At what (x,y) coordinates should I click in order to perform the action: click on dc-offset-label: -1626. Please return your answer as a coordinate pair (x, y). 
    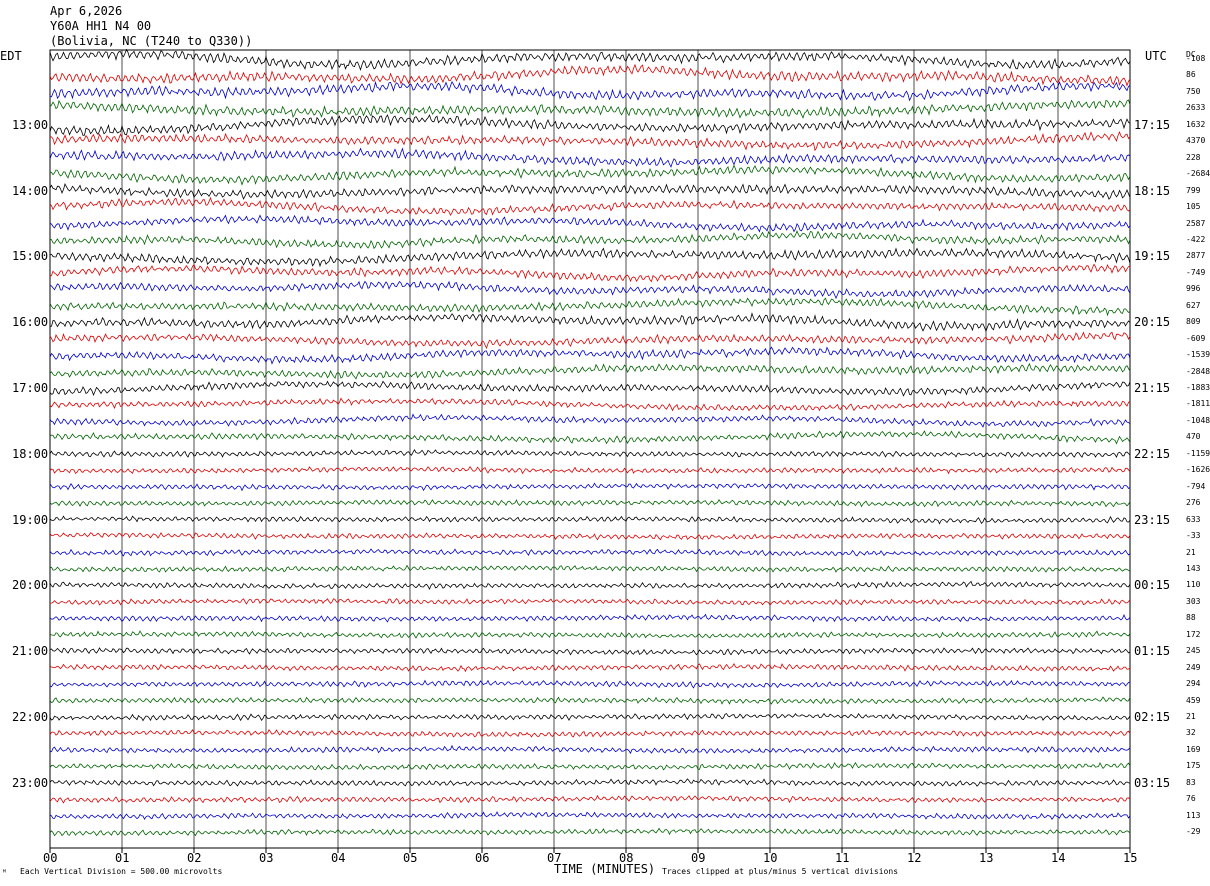
    Looking at the image, I should click on (1198, 470).